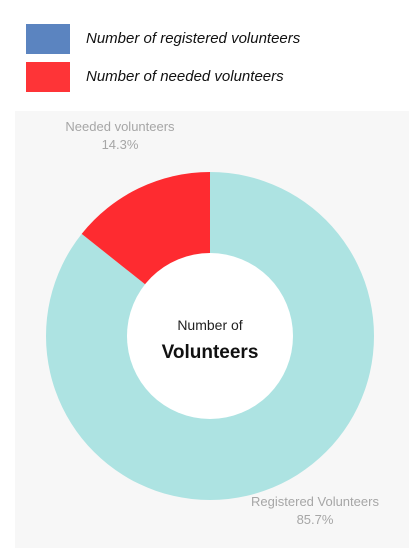 The width and height of the screenshot is (415, 548). I want to click on legend-label-needed: Number of needed volunteers, so click(185, 76).